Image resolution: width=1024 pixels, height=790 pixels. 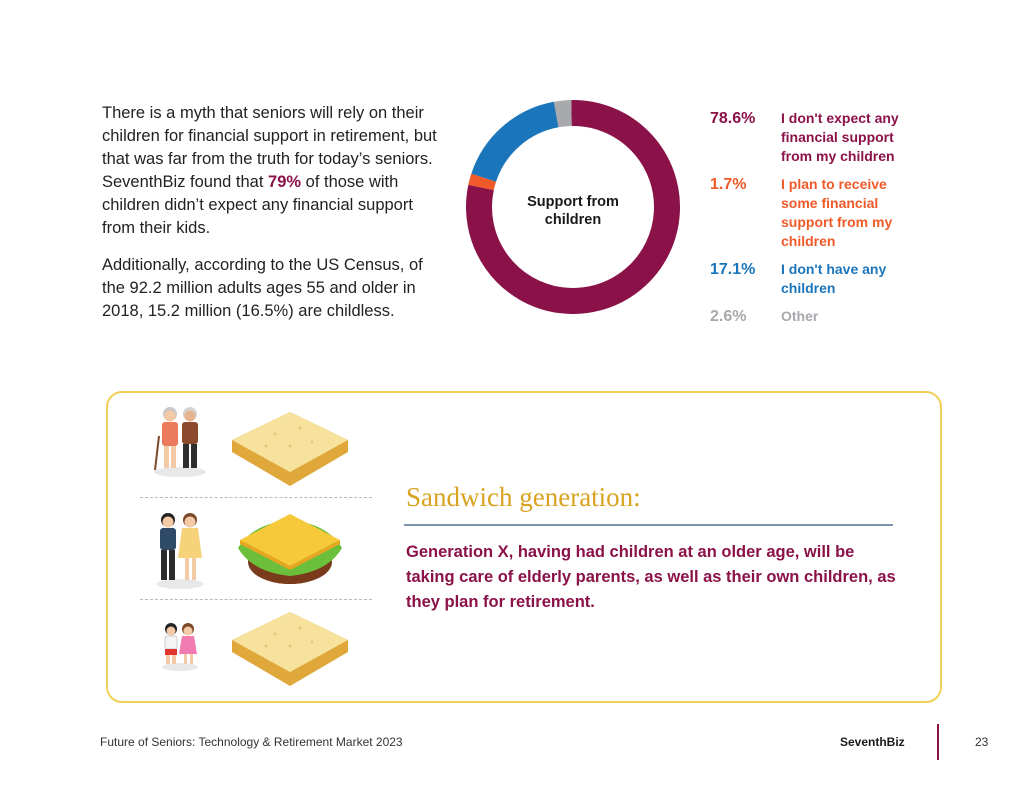 I want to click on legend-percent: 17.1%, so click(x=733, y=269).